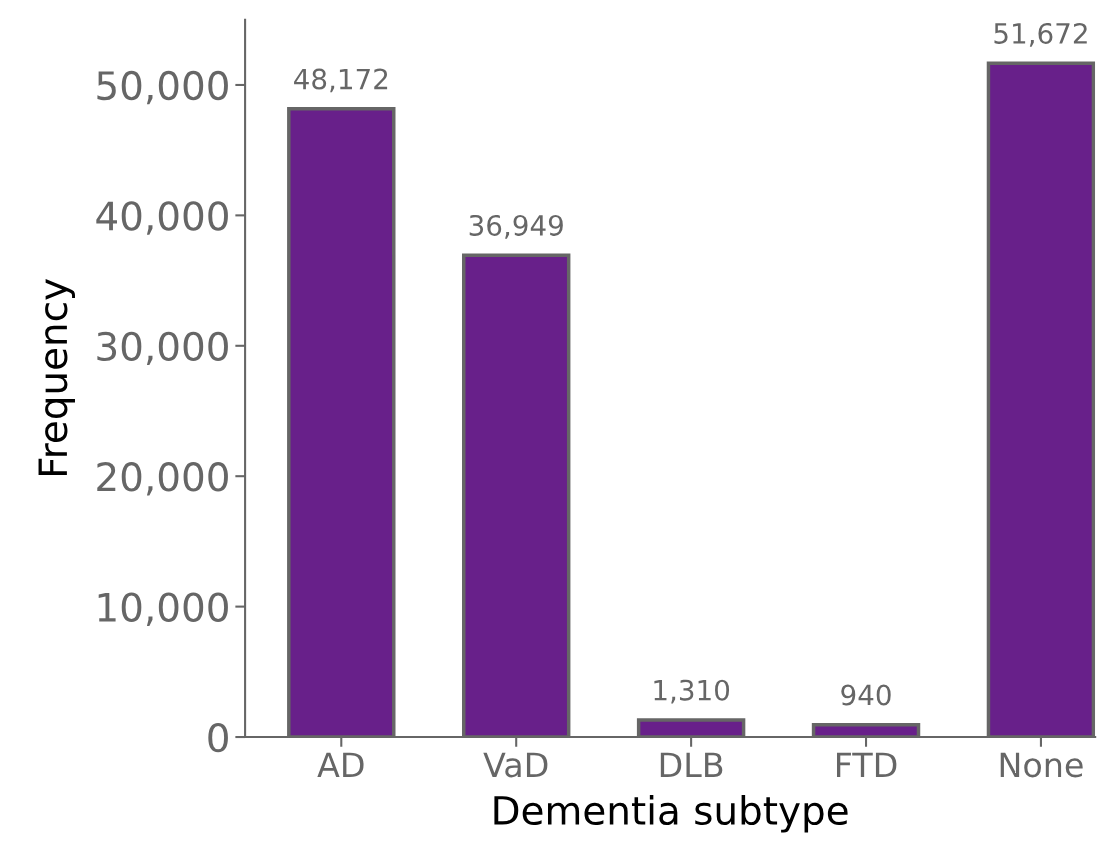 Image resolution: width=1104 pixels, height=859 pixels. Describe the element at coordinates (671, 813) in the screenshot. I see `x-axis-title: Dementia subtype` at that location.